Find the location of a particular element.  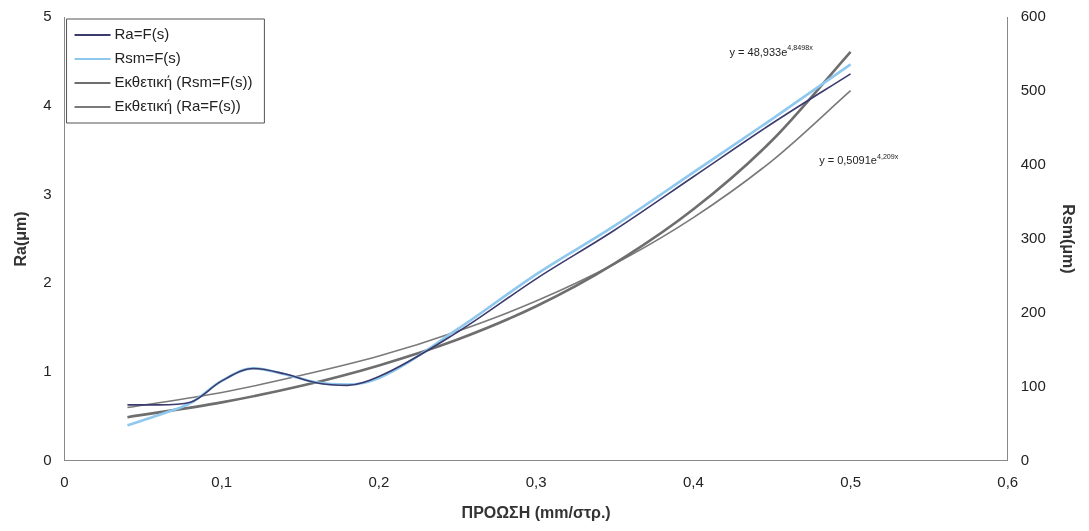

x-tick-label: 0,5 is located at coordinates (850, 481).